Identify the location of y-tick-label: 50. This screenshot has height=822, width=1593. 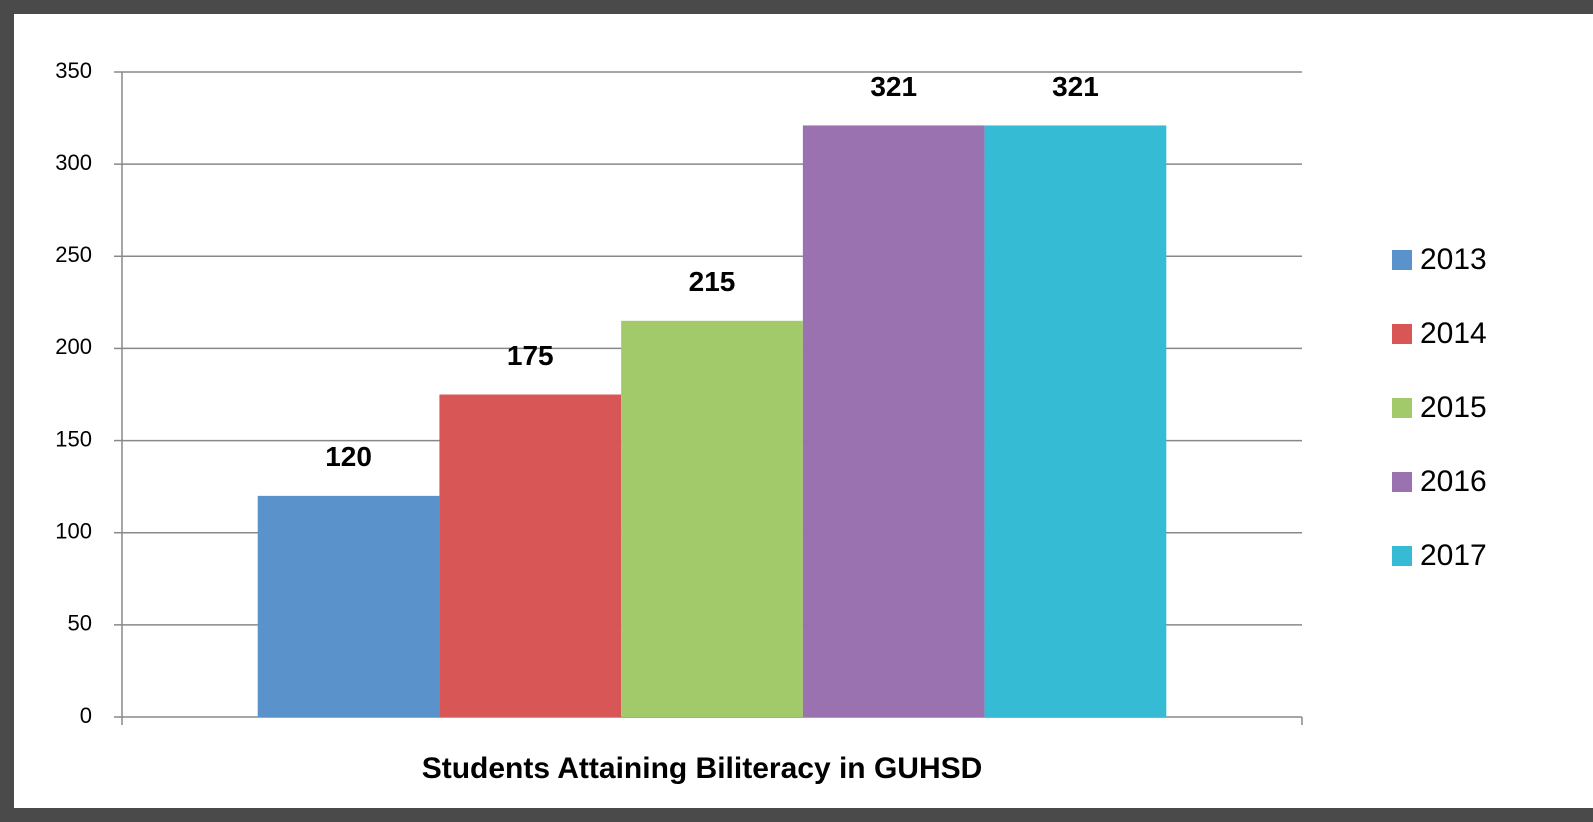
(80, 623).